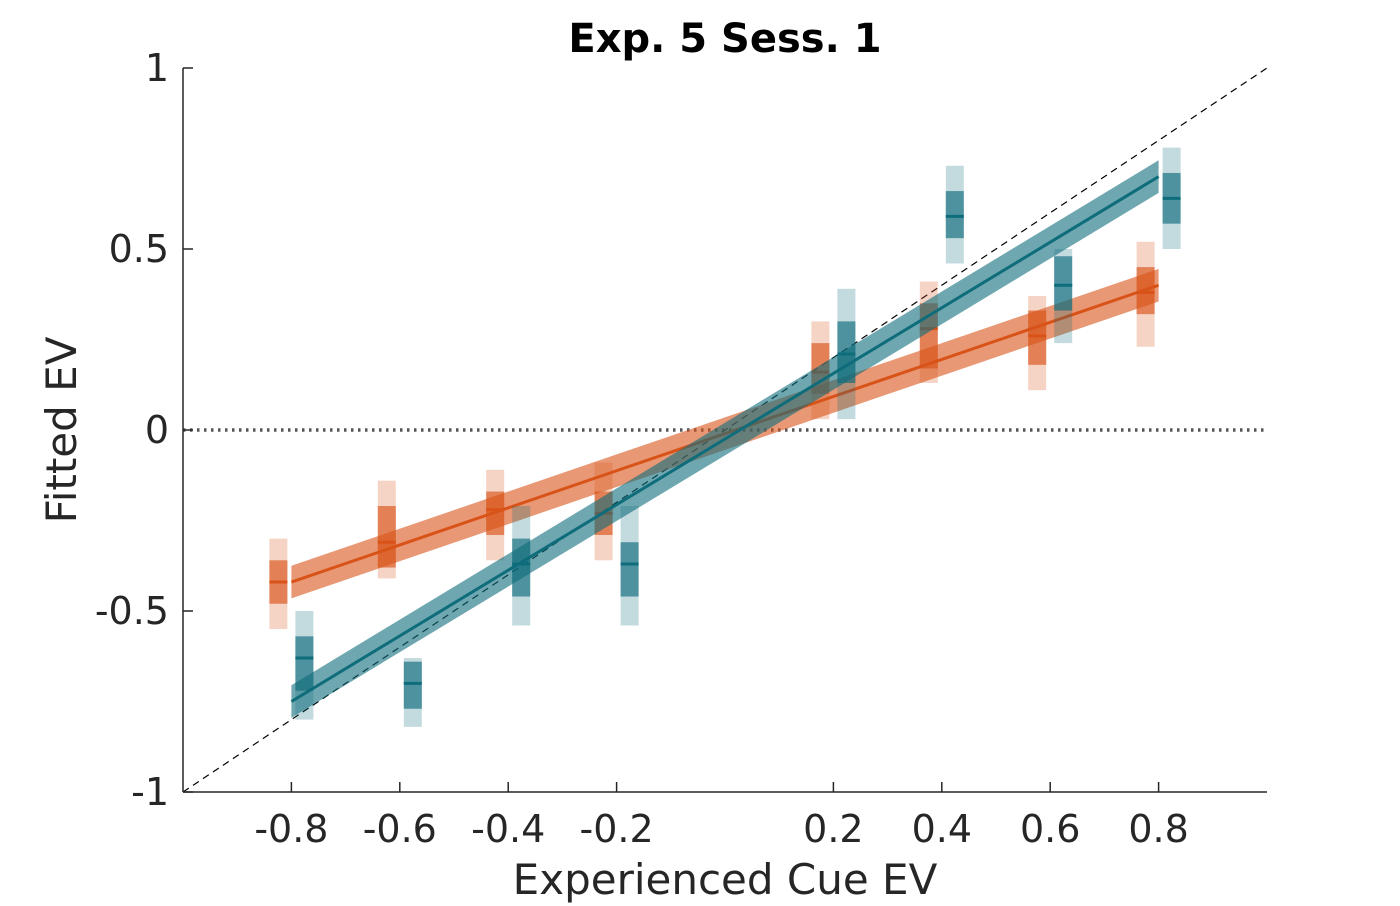  I want to click on y-tick-label: 0, so click(157, 430).